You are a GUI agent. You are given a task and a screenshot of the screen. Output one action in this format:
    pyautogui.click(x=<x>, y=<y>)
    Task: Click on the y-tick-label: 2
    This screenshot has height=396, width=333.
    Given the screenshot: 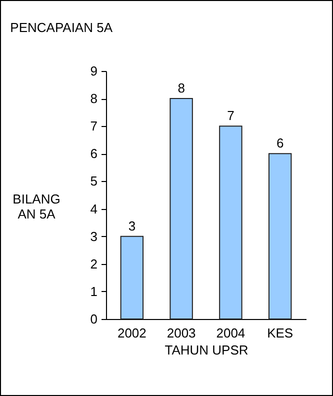 What is the action you would take?
    pyautogui.click(x=94, y=264)
    